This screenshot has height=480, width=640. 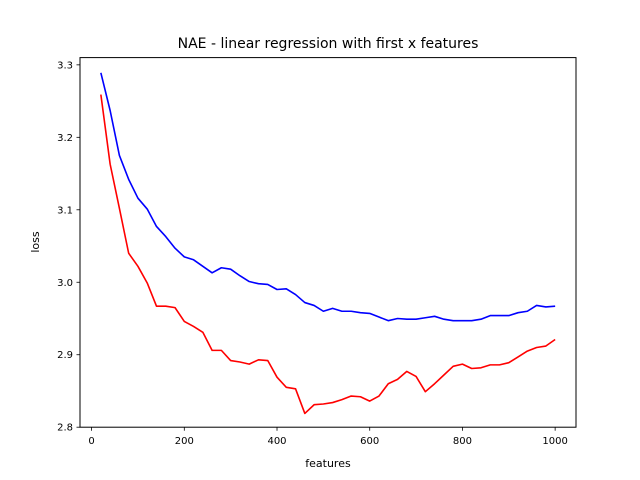 What do you see at coordinates (369, 441) in the screenshot?
I see `x-tick-label: 600` at bounding box center [369, 441].